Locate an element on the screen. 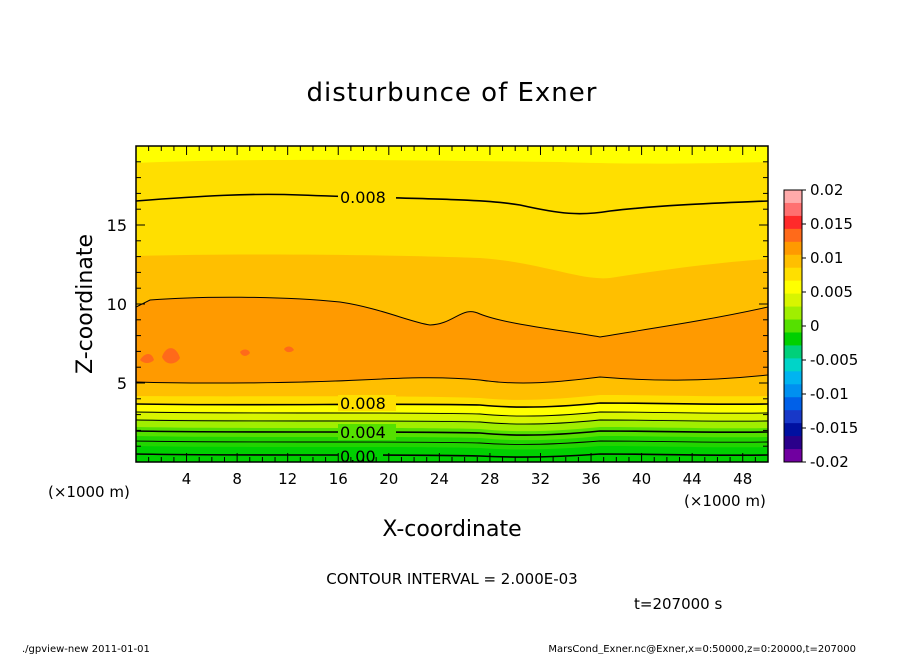 This screenshot has width=904, height=654. y-tick-label: 10 is located at coordinates (117, 304).